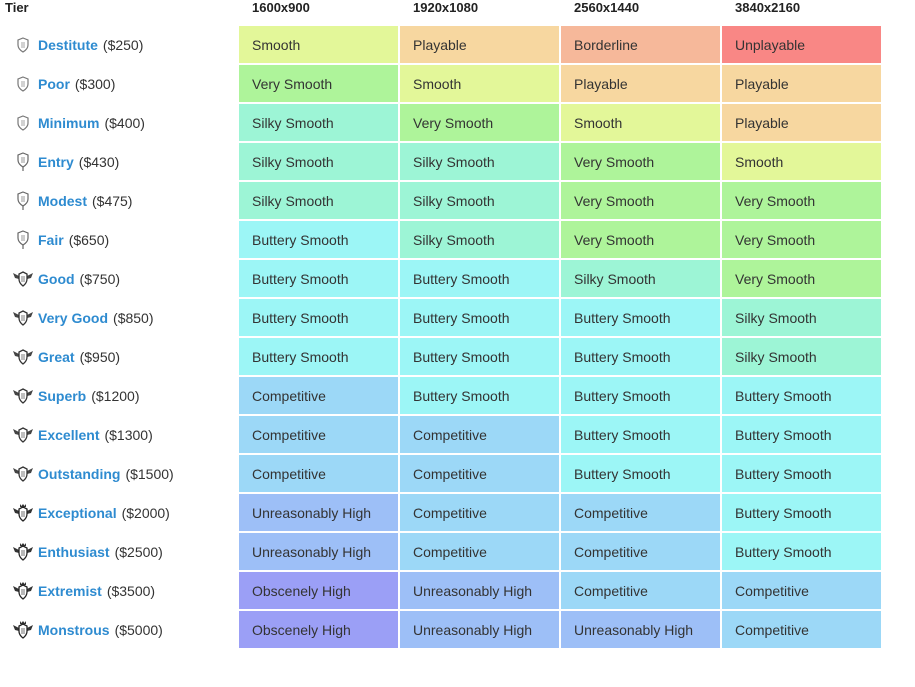 The width and height of the screenshot is (915, 687). Describe the element at coordinates (801, 45) in the screenshot. I see `rating-cell-3840x2160: Unplayable` at that location.